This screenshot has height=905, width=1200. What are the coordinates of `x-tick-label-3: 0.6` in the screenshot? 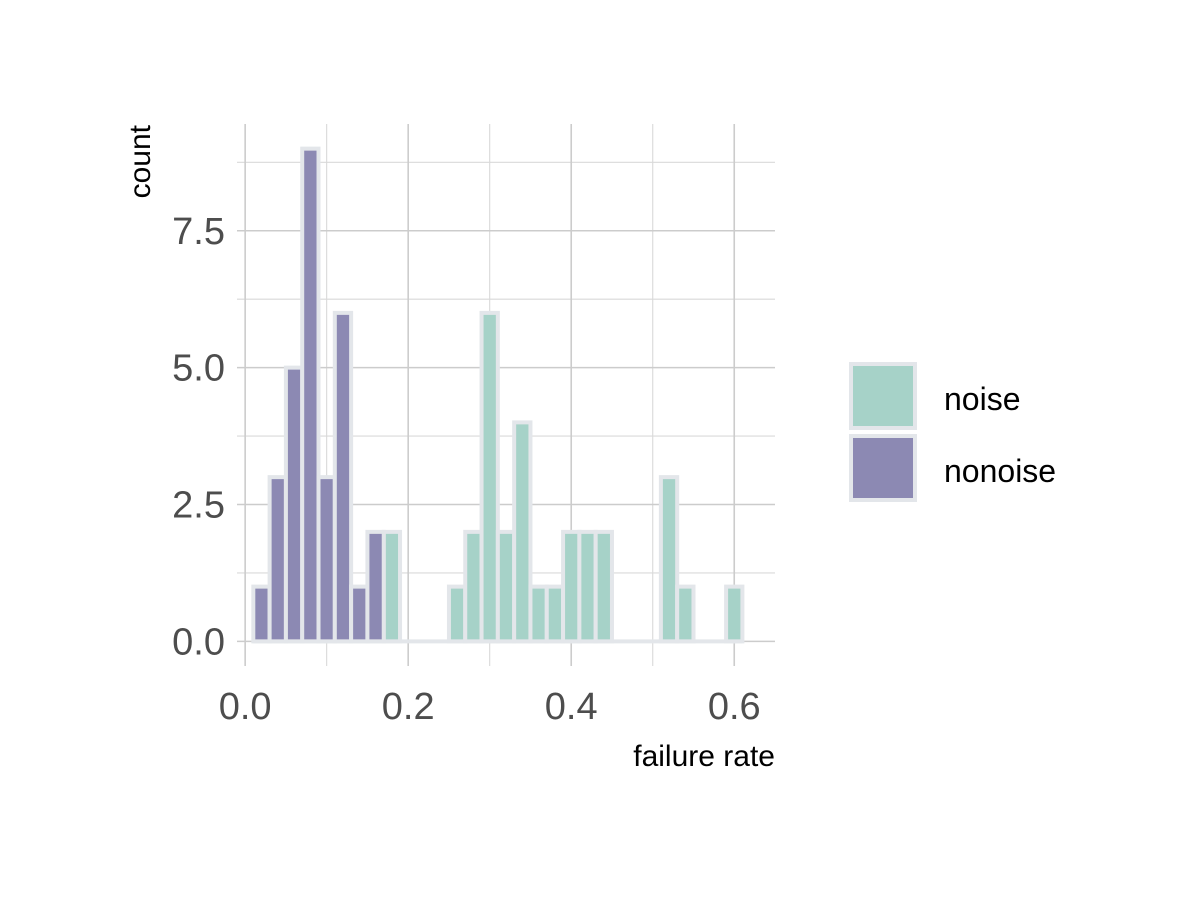 It's located at (734, 707).